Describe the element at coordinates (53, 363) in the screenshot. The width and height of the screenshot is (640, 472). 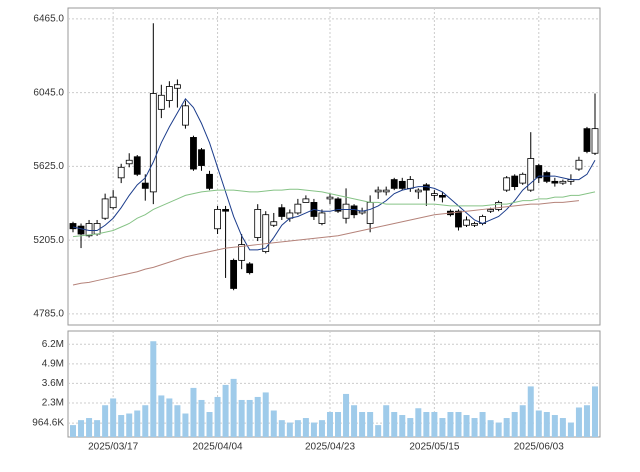
I see `volume-tick-label: 4.9M` at that location.